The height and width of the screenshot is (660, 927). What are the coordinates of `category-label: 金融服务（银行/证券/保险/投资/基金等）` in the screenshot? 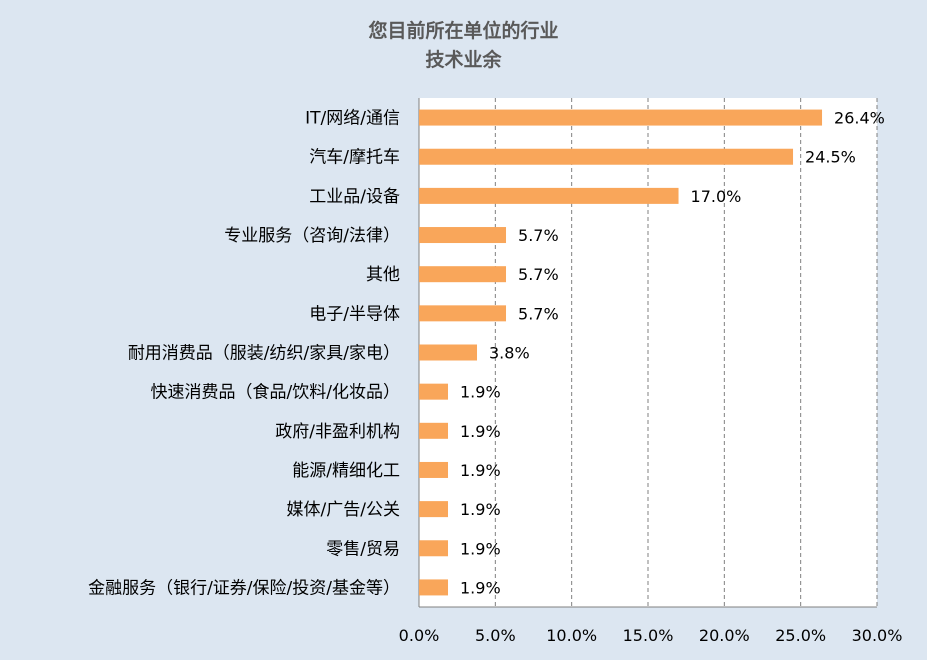 It's located at (244, 588).